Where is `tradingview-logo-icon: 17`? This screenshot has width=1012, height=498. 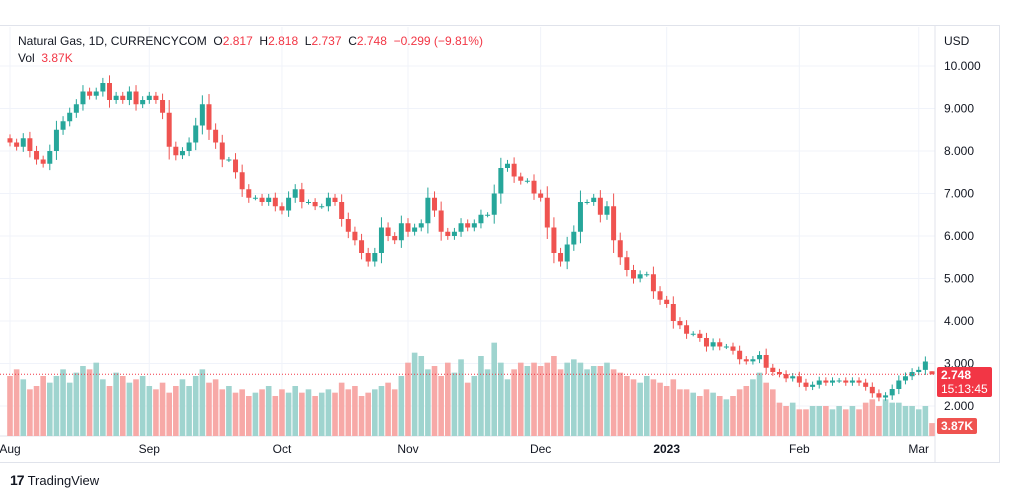
tradingview-logo-icon: 17 is located at coordinates (17, 480).